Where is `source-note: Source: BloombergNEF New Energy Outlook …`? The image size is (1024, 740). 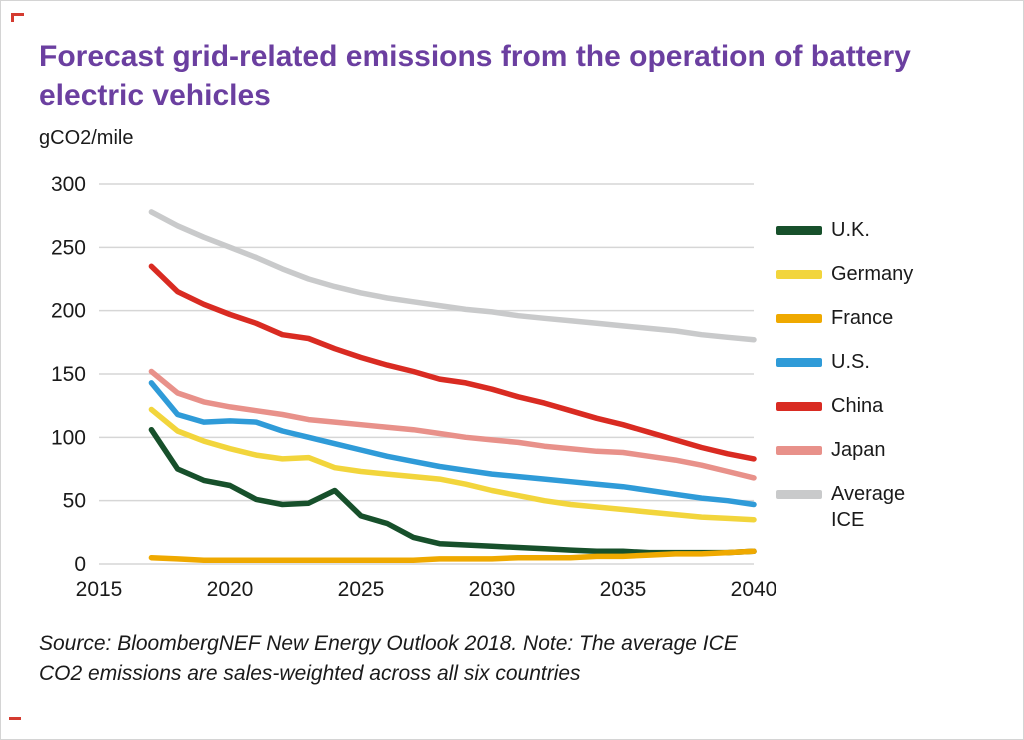 source-note: Source: BloombergNEF New Energy Outlook … is located at coordinates (388, 659).